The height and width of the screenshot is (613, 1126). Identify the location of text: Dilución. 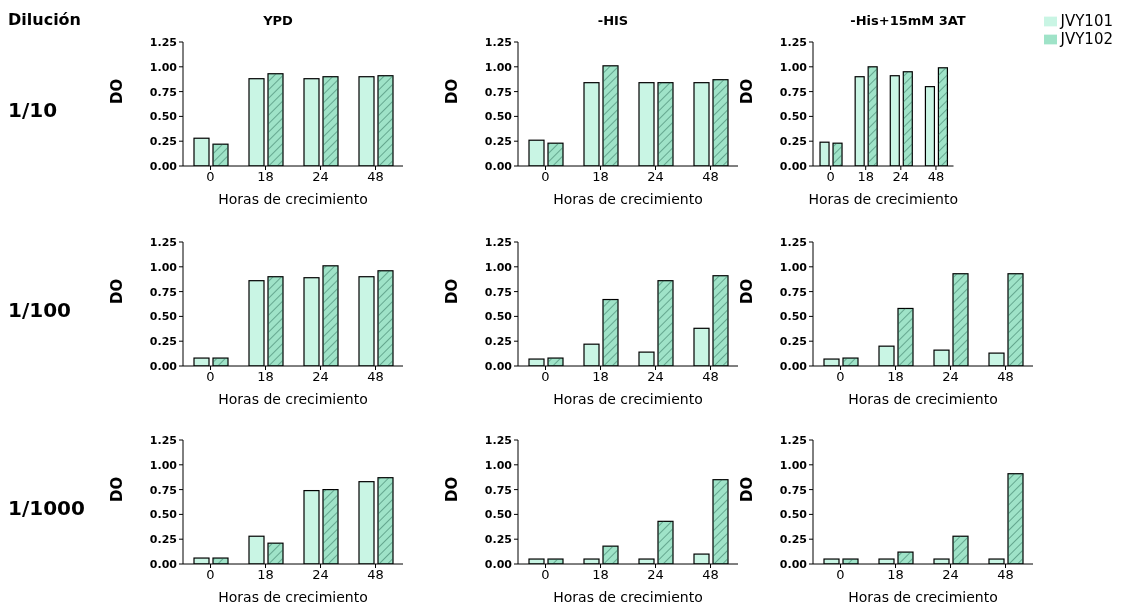
(45, 19).